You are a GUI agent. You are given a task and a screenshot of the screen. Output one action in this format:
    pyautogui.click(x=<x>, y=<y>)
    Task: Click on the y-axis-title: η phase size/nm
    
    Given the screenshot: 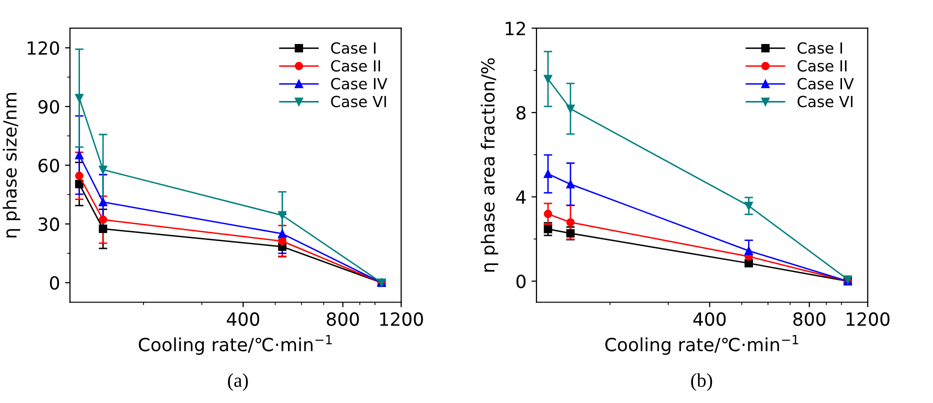 What is the action you would take?
    pyautogui.click(x=11, y=165)
    